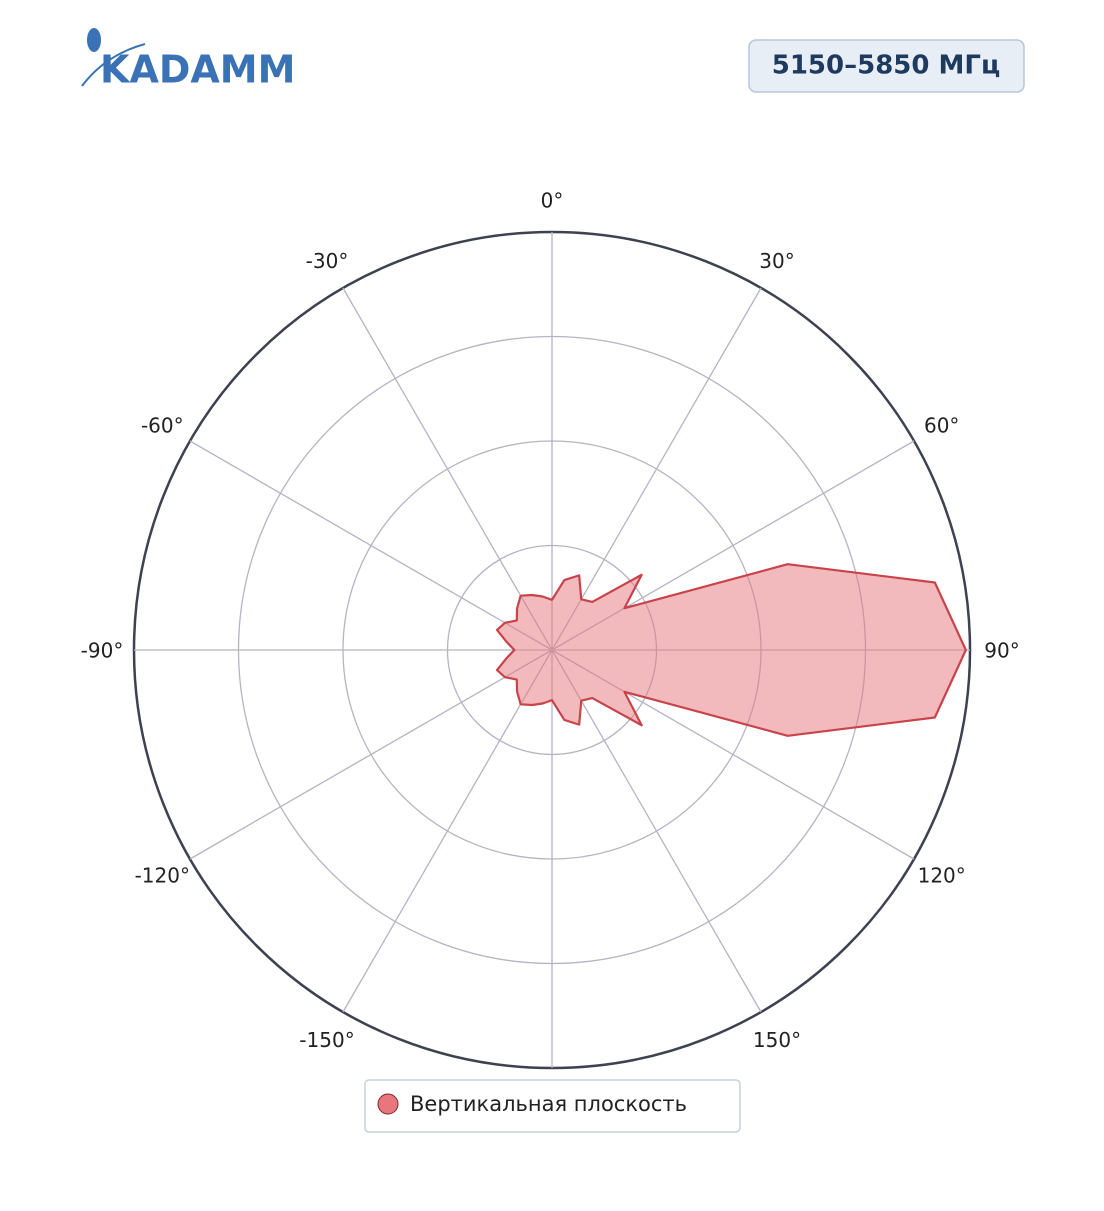 This screenshot has width=1104, height=1211. What do you see at coordinates (162, 876) in the screenshot?
I see `angle-label: -120°` at bounding box center [162, 876].